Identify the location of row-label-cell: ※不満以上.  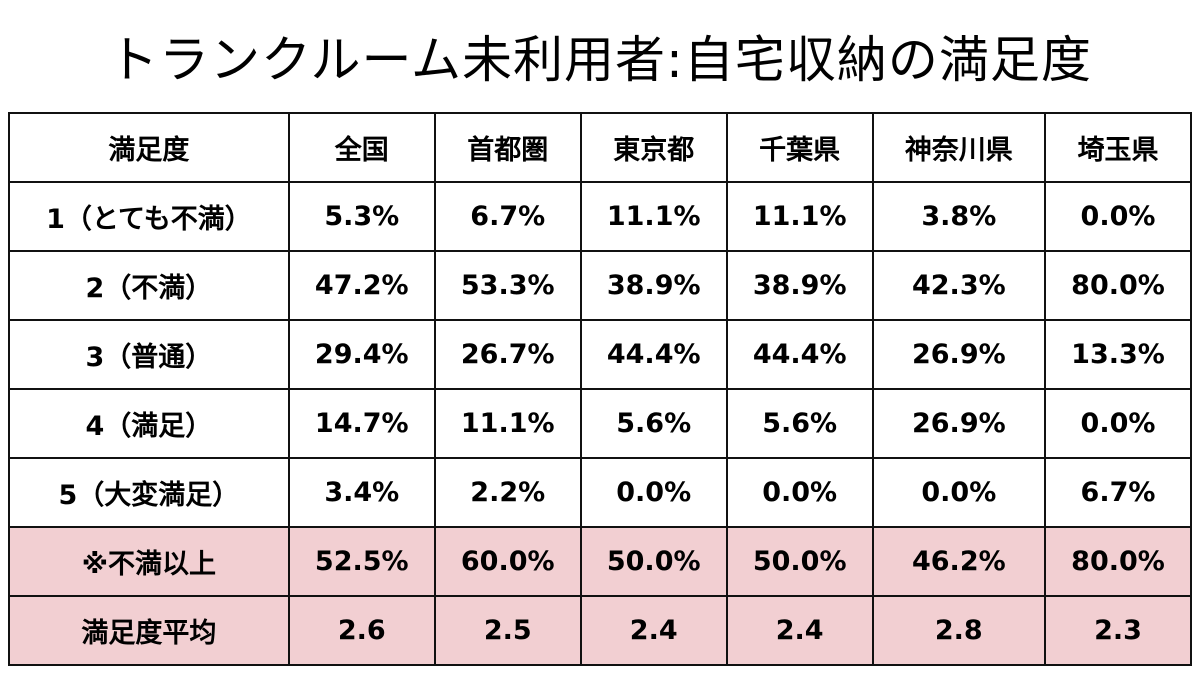
(149, 561).